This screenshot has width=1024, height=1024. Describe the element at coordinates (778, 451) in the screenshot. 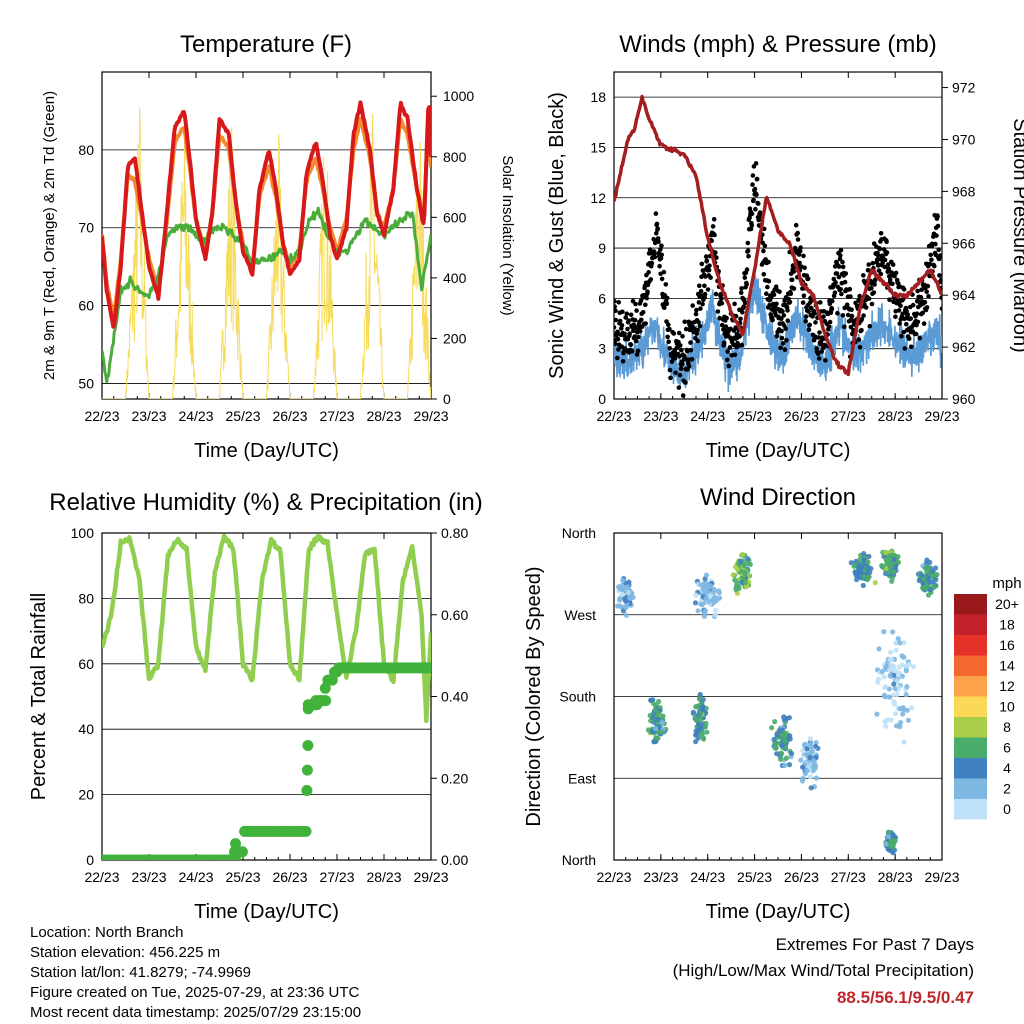

I see `x-axis-label: Time (Day/UTC)` at that location.